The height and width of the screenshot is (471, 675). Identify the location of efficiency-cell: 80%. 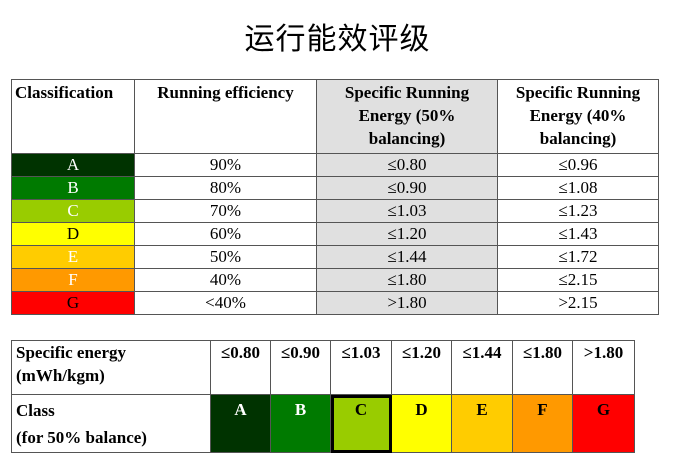
(225, 188).